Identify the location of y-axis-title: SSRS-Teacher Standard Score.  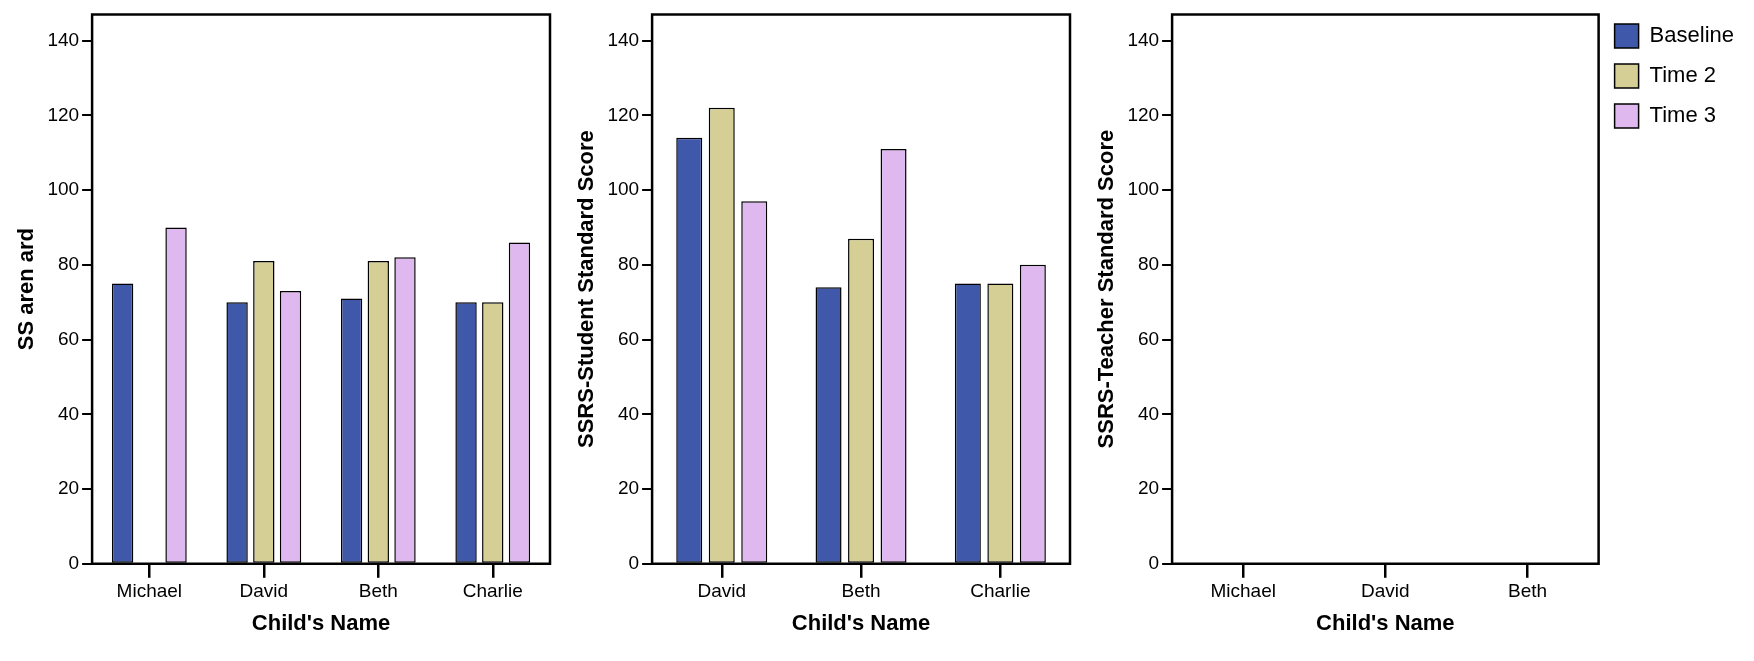
(1106, 289).